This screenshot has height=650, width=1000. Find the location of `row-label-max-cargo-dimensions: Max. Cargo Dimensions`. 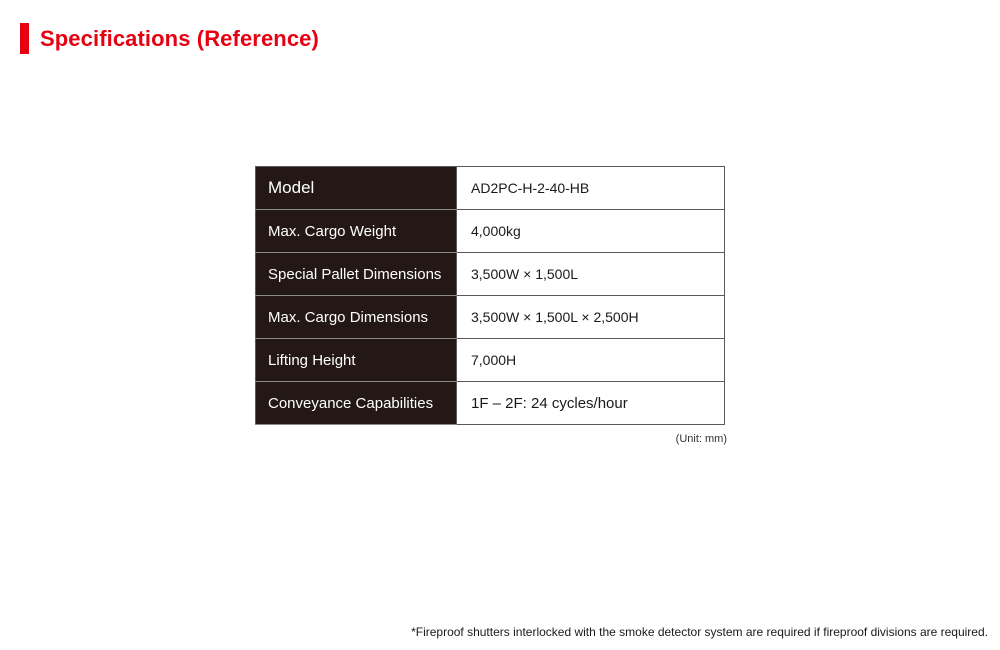

row-label-max-cargo-dimensions: Max. Cargo Dimensions is located at coordinates (356, 317).